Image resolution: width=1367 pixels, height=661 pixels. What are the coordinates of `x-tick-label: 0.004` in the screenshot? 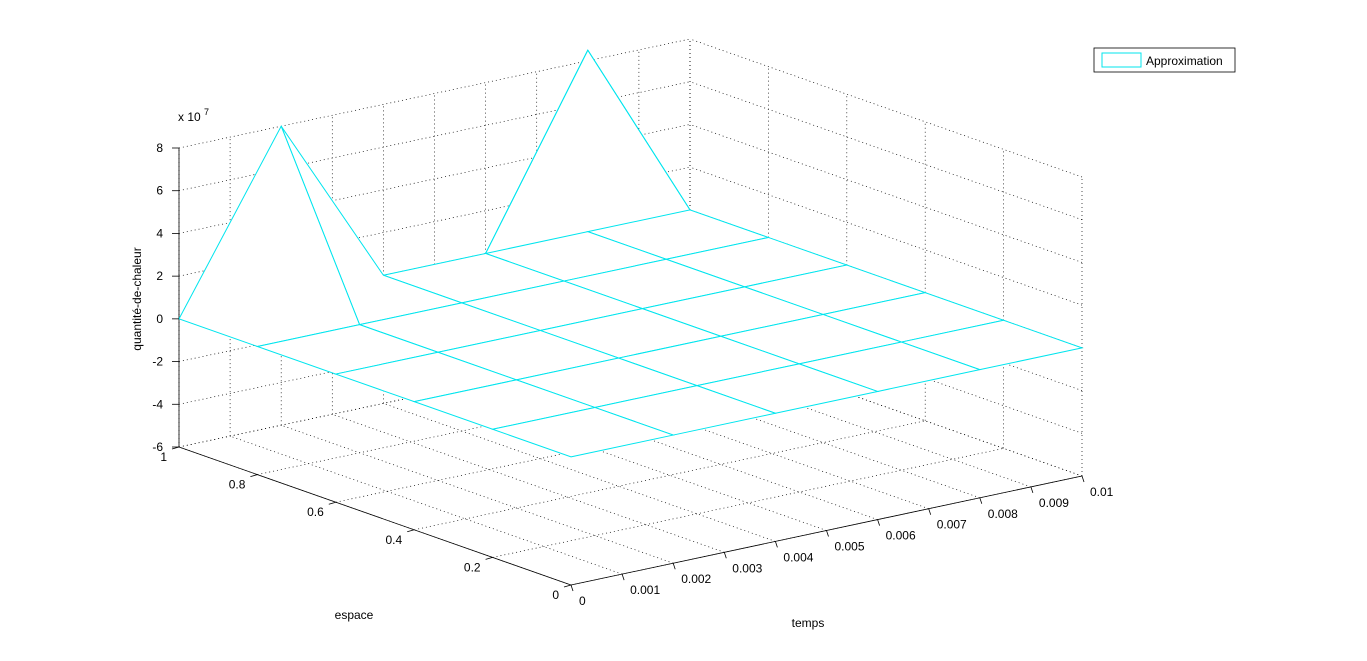 It's located at (798, 557).